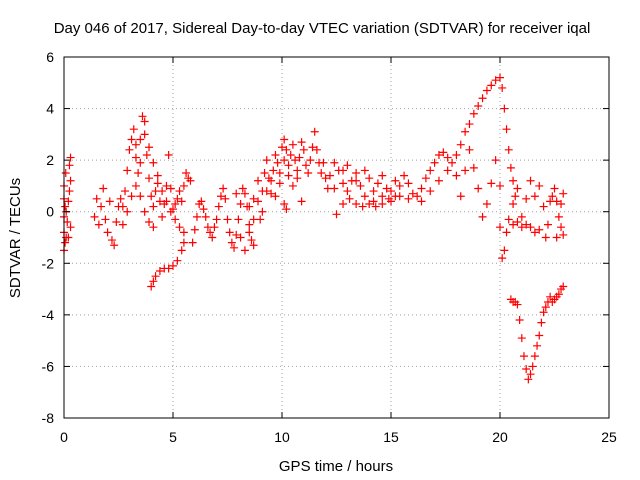 The image size is (640, 480). Describe the element at coordinates (64, 437) in the screenshot. I see `x-tick-label: 0` at that location.